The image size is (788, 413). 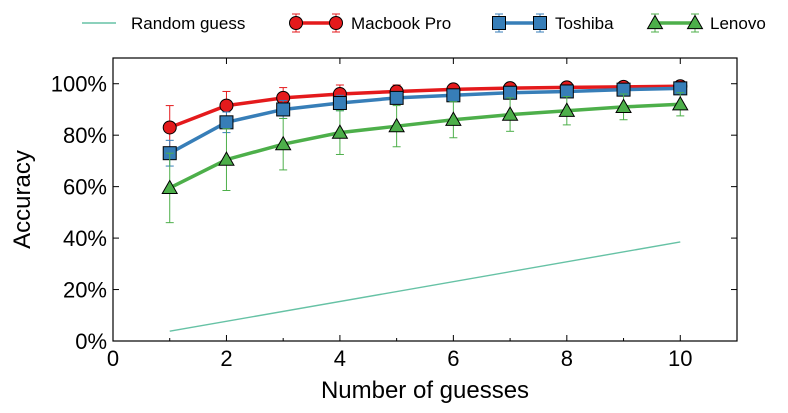 I want to click on series-line-toshiba, so click(x=424, y=120).